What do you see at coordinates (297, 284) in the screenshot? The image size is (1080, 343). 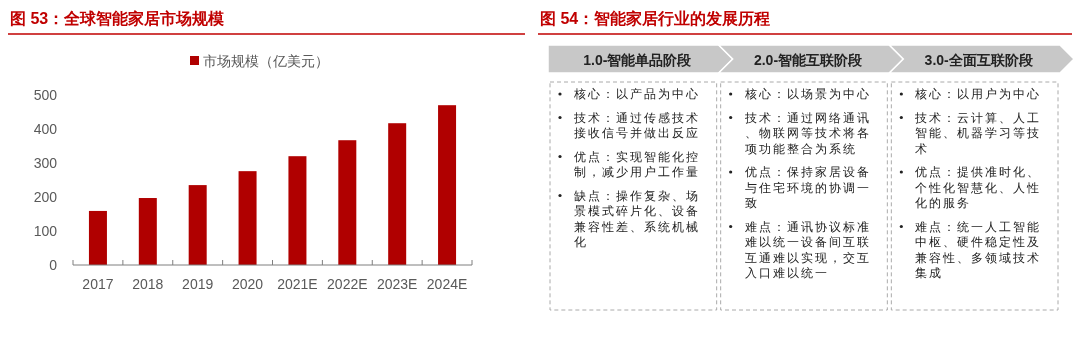 I see `x-tick-label: 2021E` at bounding box center [297, 284].